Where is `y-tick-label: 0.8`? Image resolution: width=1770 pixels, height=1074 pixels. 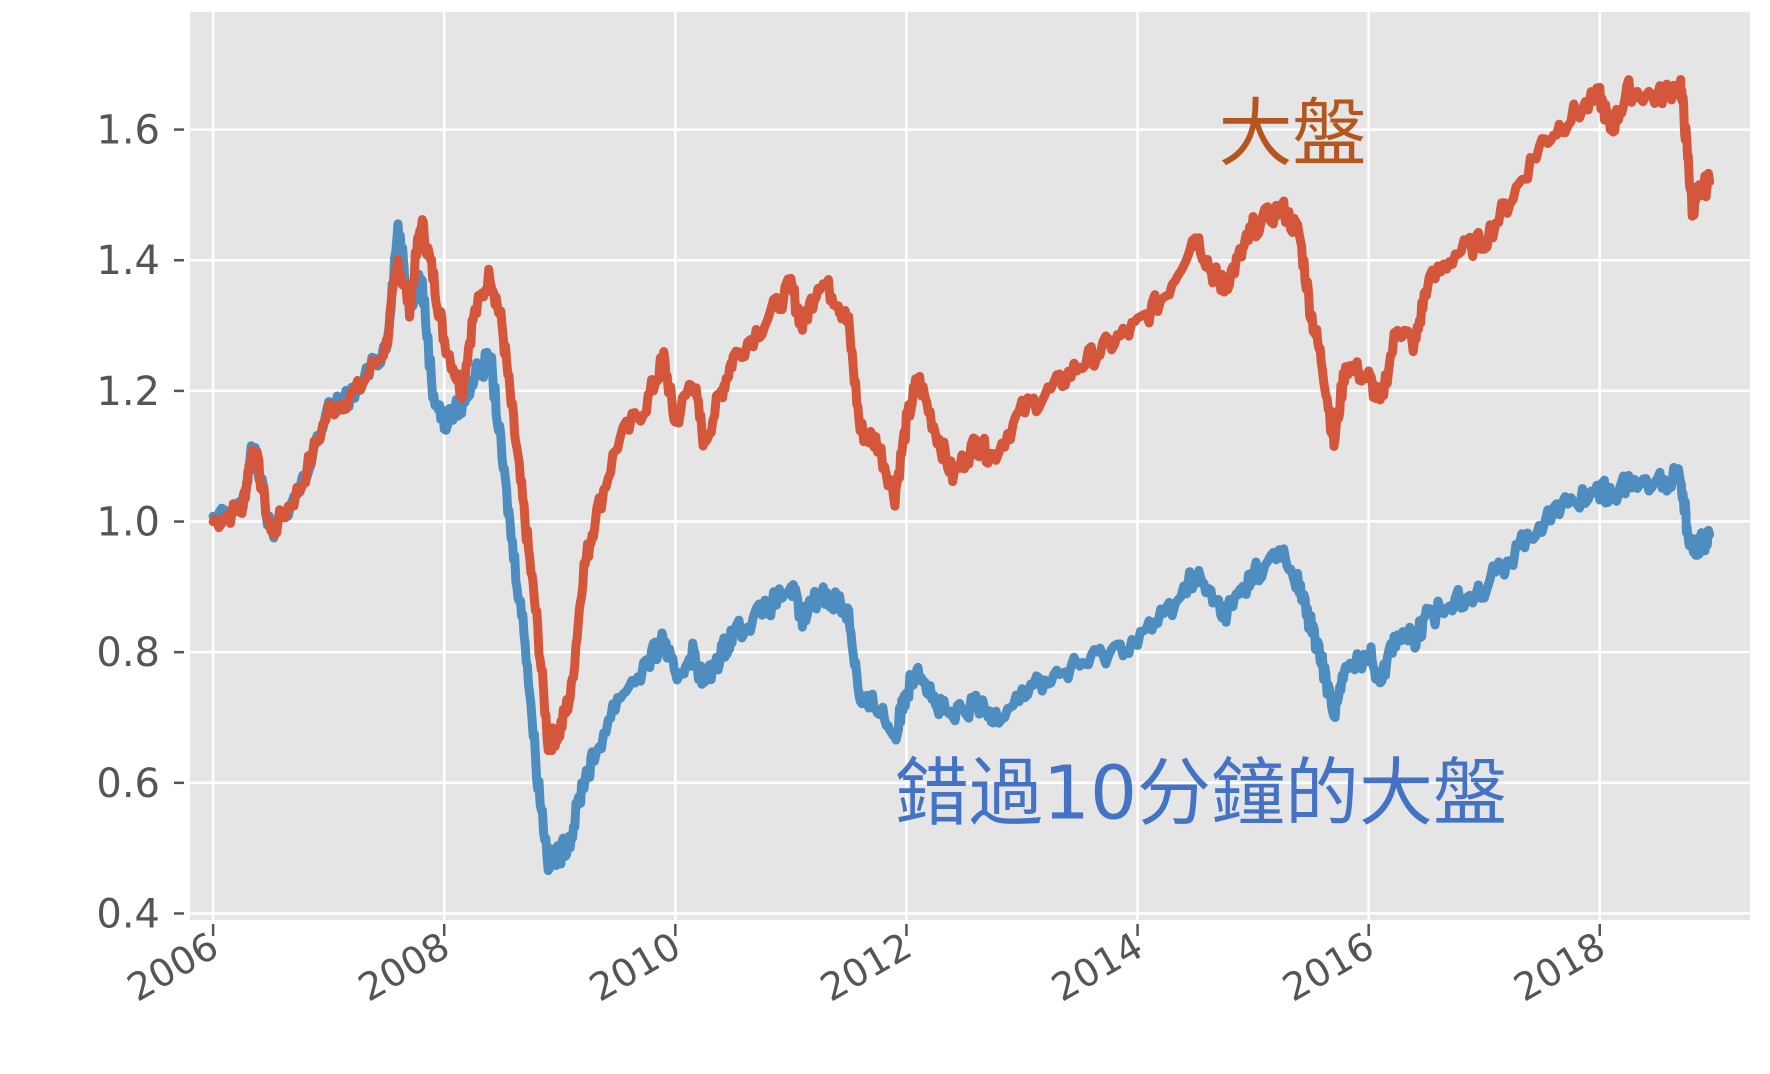
y-tick-label: 0.8 is located at coordinates (128, 653).